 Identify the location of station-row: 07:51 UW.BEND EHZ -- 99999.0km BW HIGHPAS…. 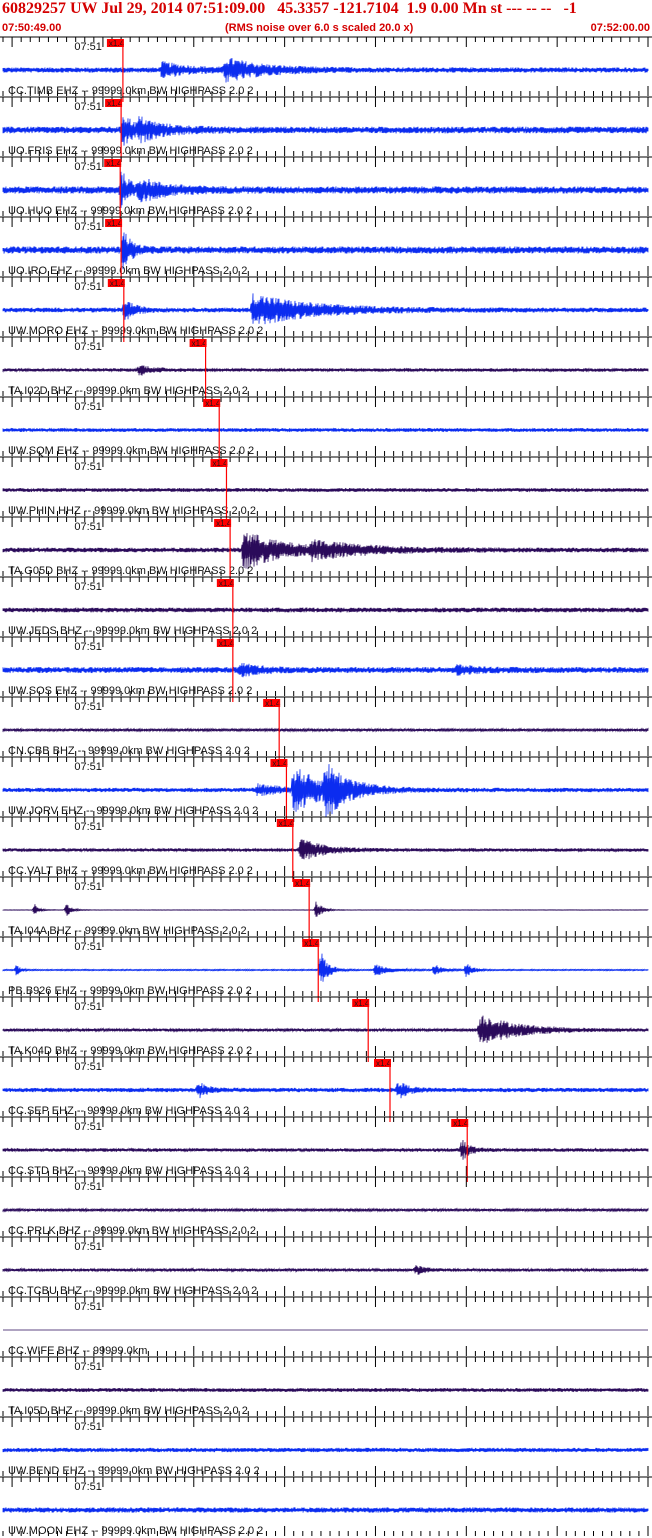
(326, 1446).